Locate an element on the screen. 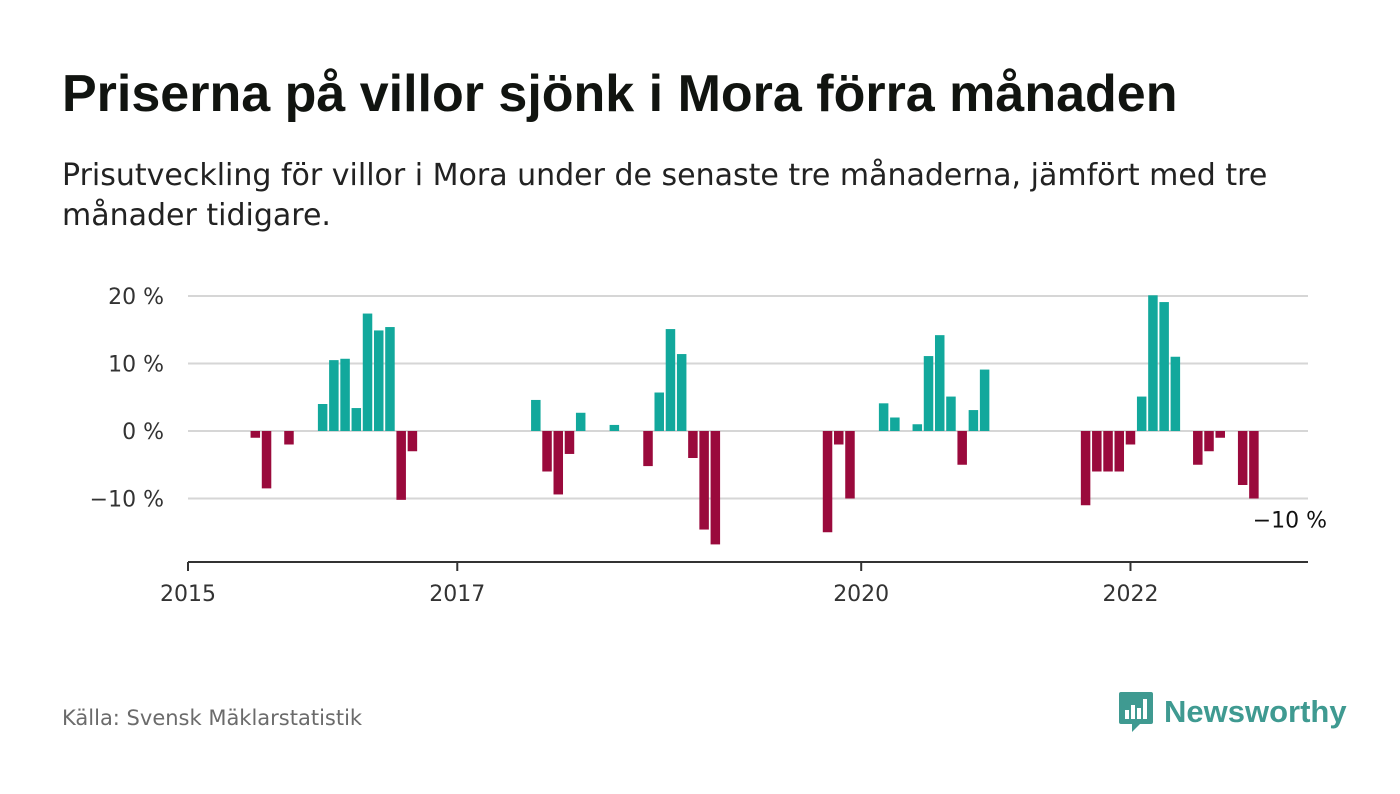 The height and width of the screenshot is (794, 1400). y-axis-tick-labels: 20 % 10 % 0 % −10 % is located at coordinates (127, 399).